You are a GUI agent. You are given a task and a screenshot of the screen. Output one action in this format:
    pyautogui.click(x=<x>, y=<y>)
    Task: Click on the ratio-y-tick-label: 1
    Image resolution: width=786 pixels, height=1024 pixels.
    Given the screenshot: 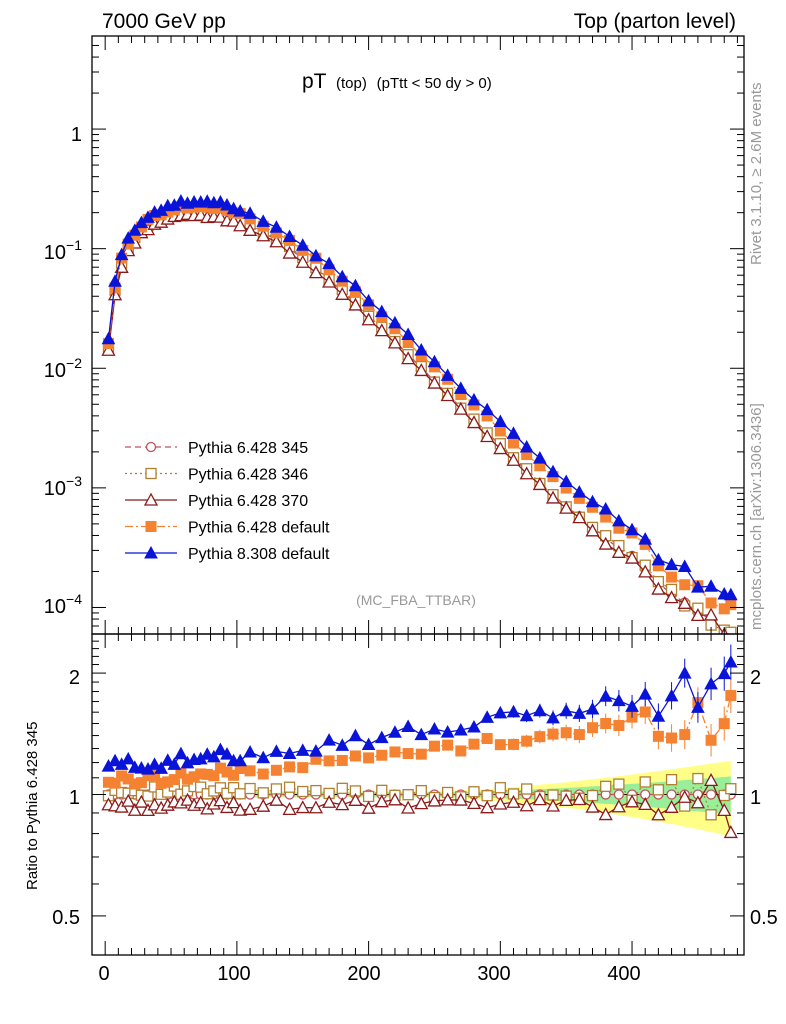 What is the action you would take?
    pyautogui.click(x=74, y=798)
    